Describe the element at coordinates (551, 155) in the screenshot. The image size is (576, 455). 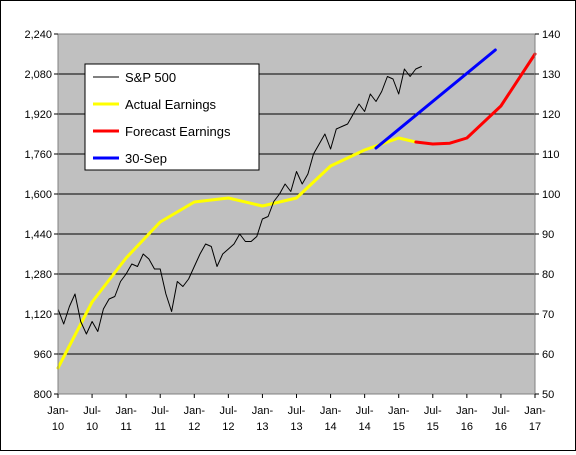
I see `right-tick-label: 110` at that location.